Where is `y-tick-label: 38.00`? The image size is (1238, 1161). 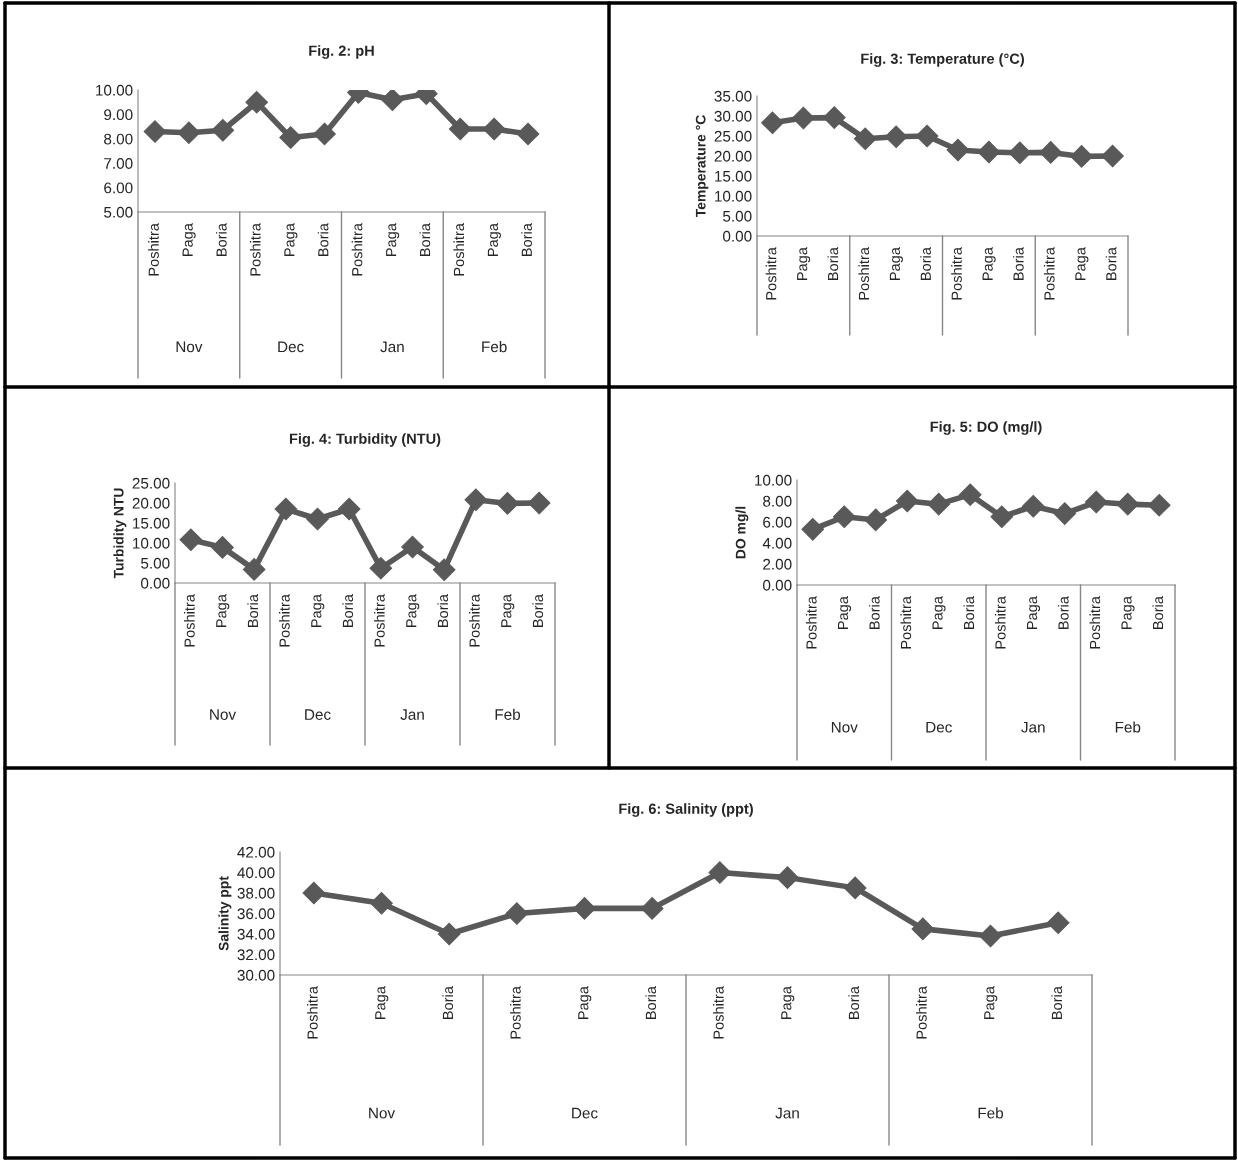 y-tick-label: 38.00 is located at coordinates (256, 893).